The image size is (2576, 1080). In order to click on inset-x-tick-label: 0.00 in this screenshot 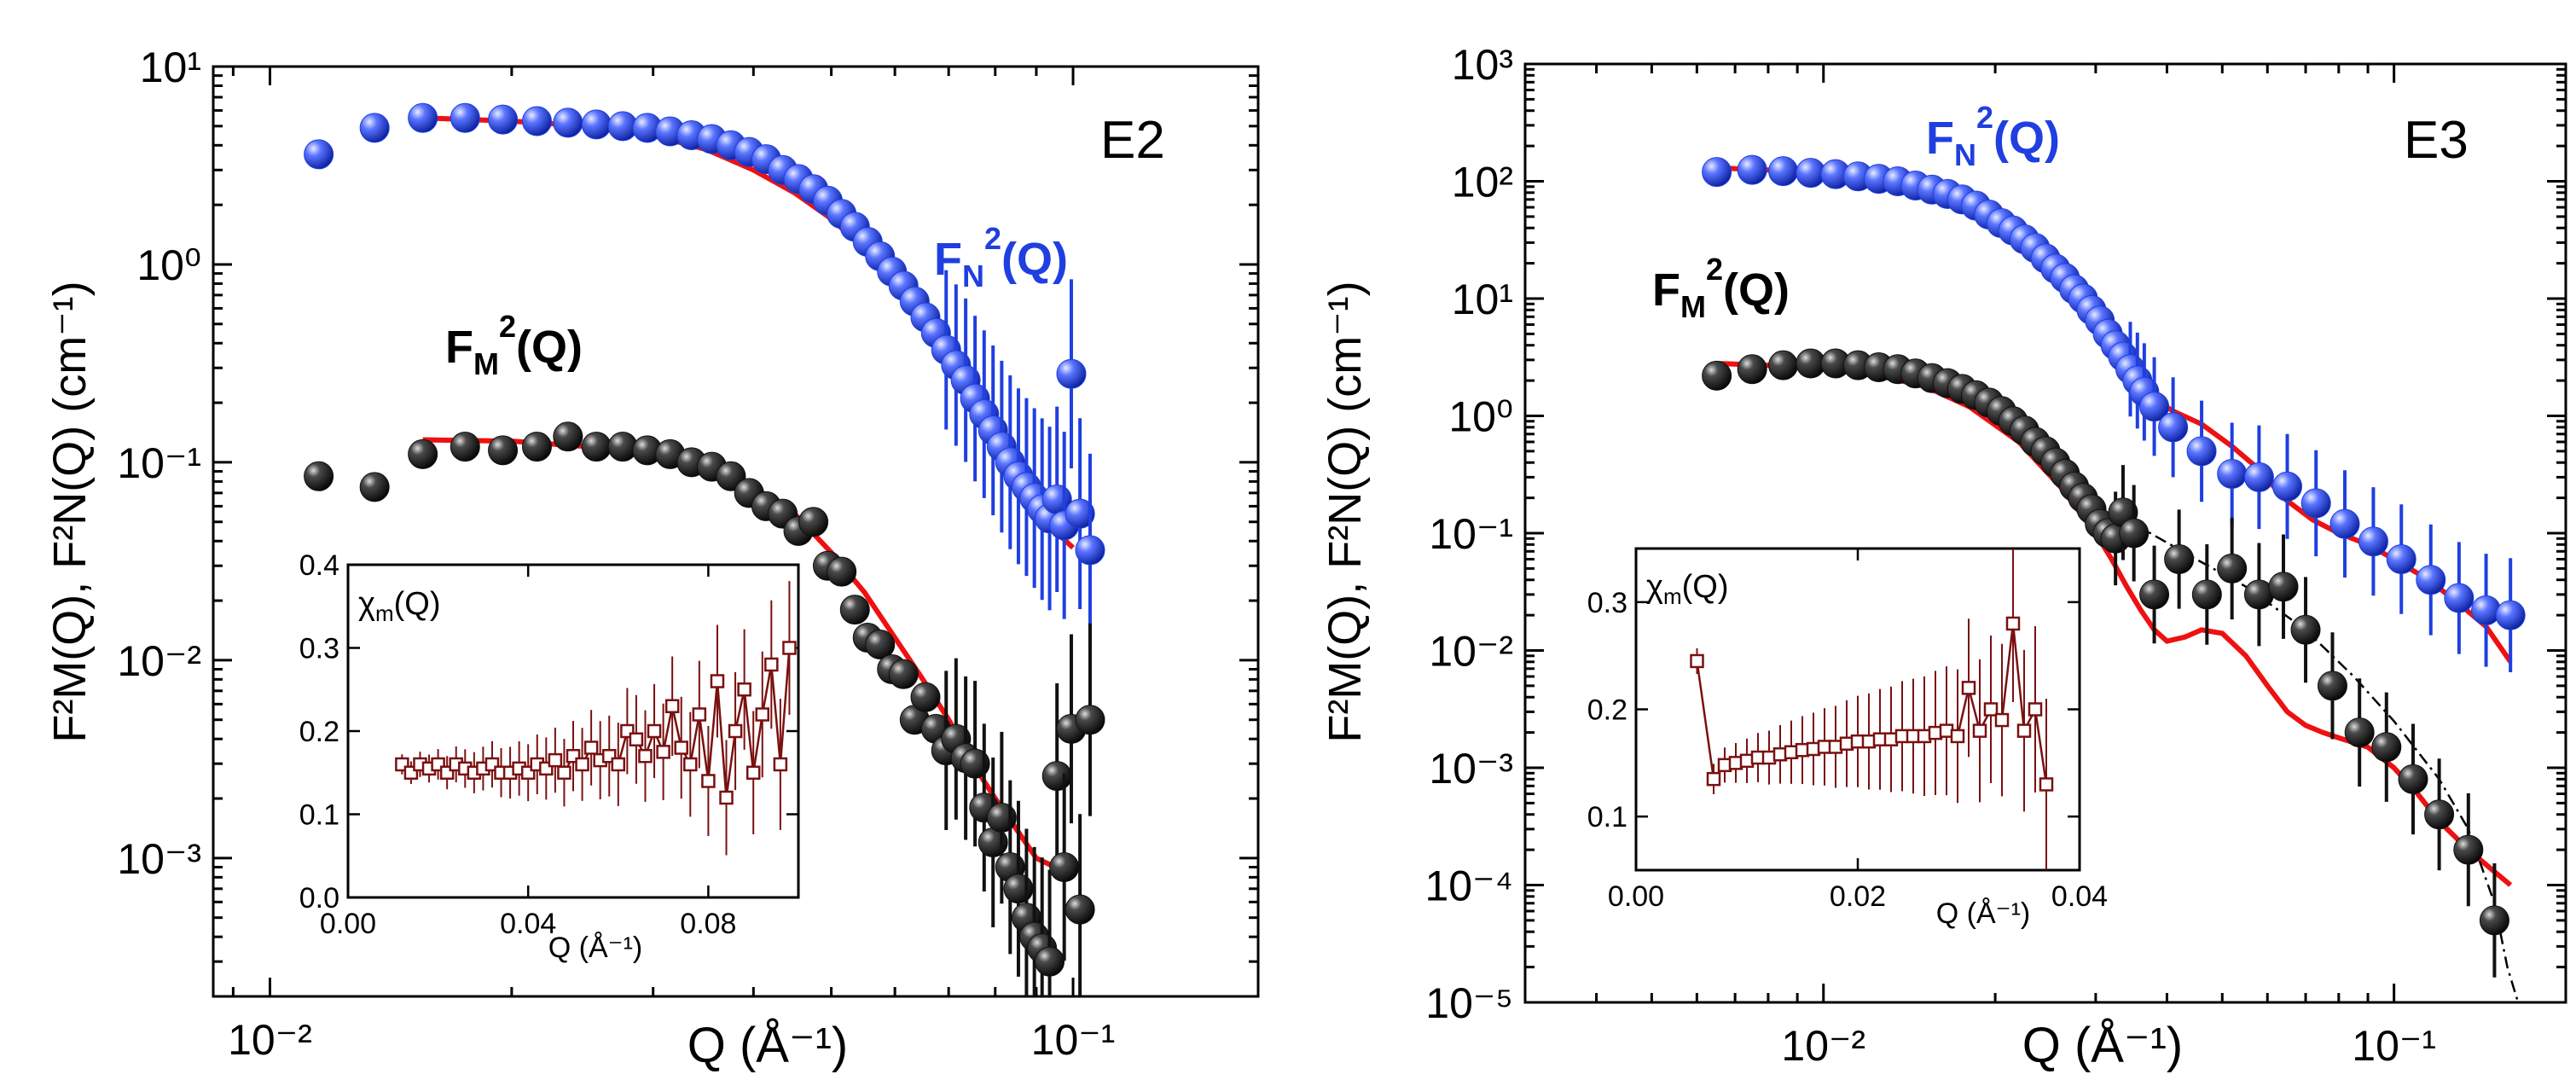, I will do `click(348, 924)`.